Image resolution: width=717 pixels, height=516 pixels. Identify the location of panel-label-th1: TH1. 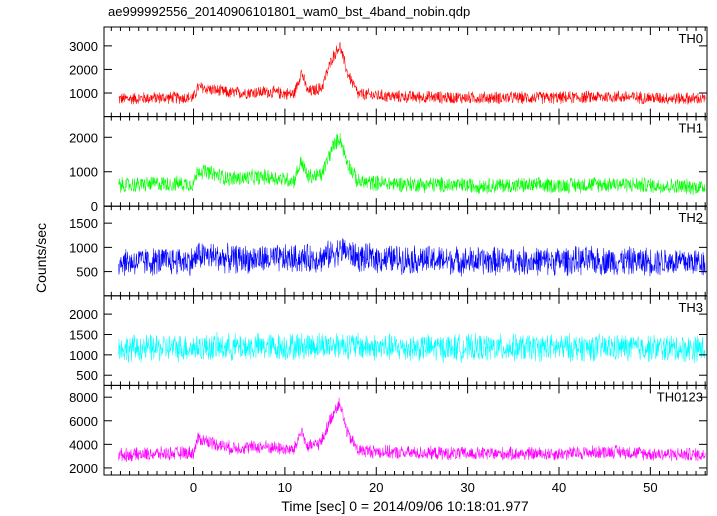
(690, 128).